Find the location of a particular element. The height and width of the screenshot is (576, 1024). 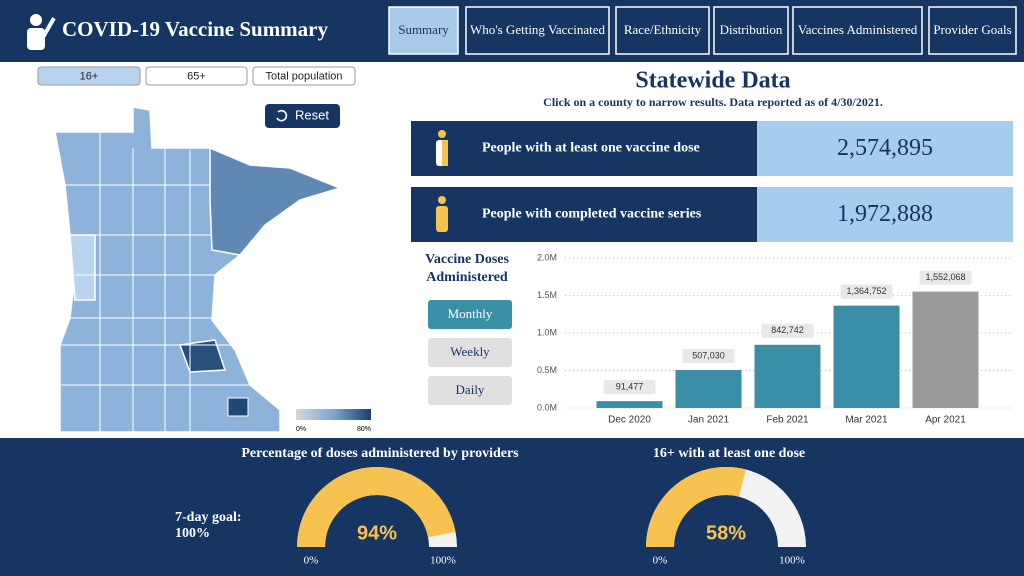

period-label: Daily is located at coordinates (470, 389).